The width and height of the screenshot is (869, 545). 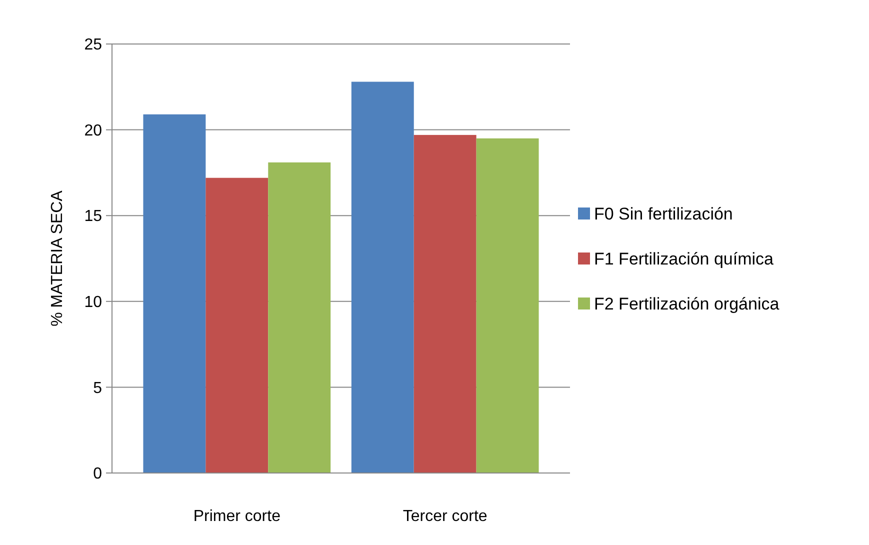 What do you see at coordinates (687, 304) in the screenshot?
I see `legend-label: F2 Fertilización orgánica` at bounding box center [687, 304].